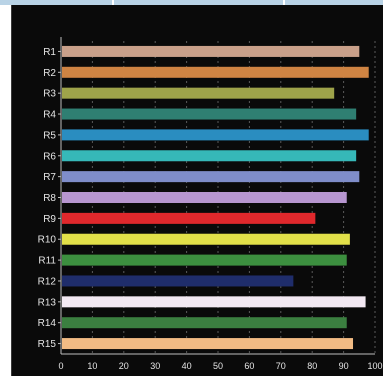 This screenshot has width=383, height=376. Describe the element at coordinates (47, 344) in the screenshot. I see `category-label: R15` at that location.